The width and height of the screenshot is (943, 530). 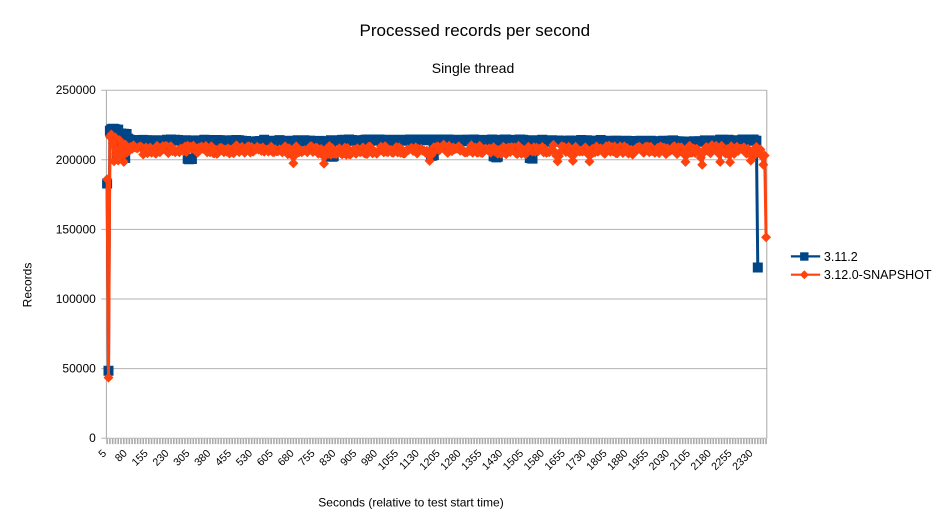 I want to click on svg-text: Records, so click(x=28, y=285).